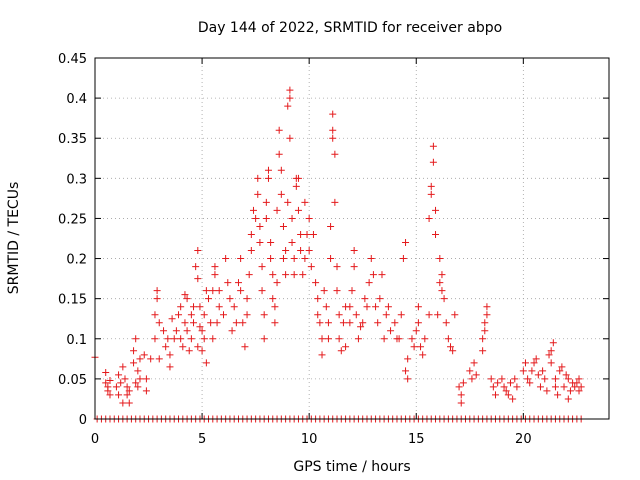  Describe the element at coordinates (76, 340) in the screenshot. I see `y-tick-label: 0.1` at that location.